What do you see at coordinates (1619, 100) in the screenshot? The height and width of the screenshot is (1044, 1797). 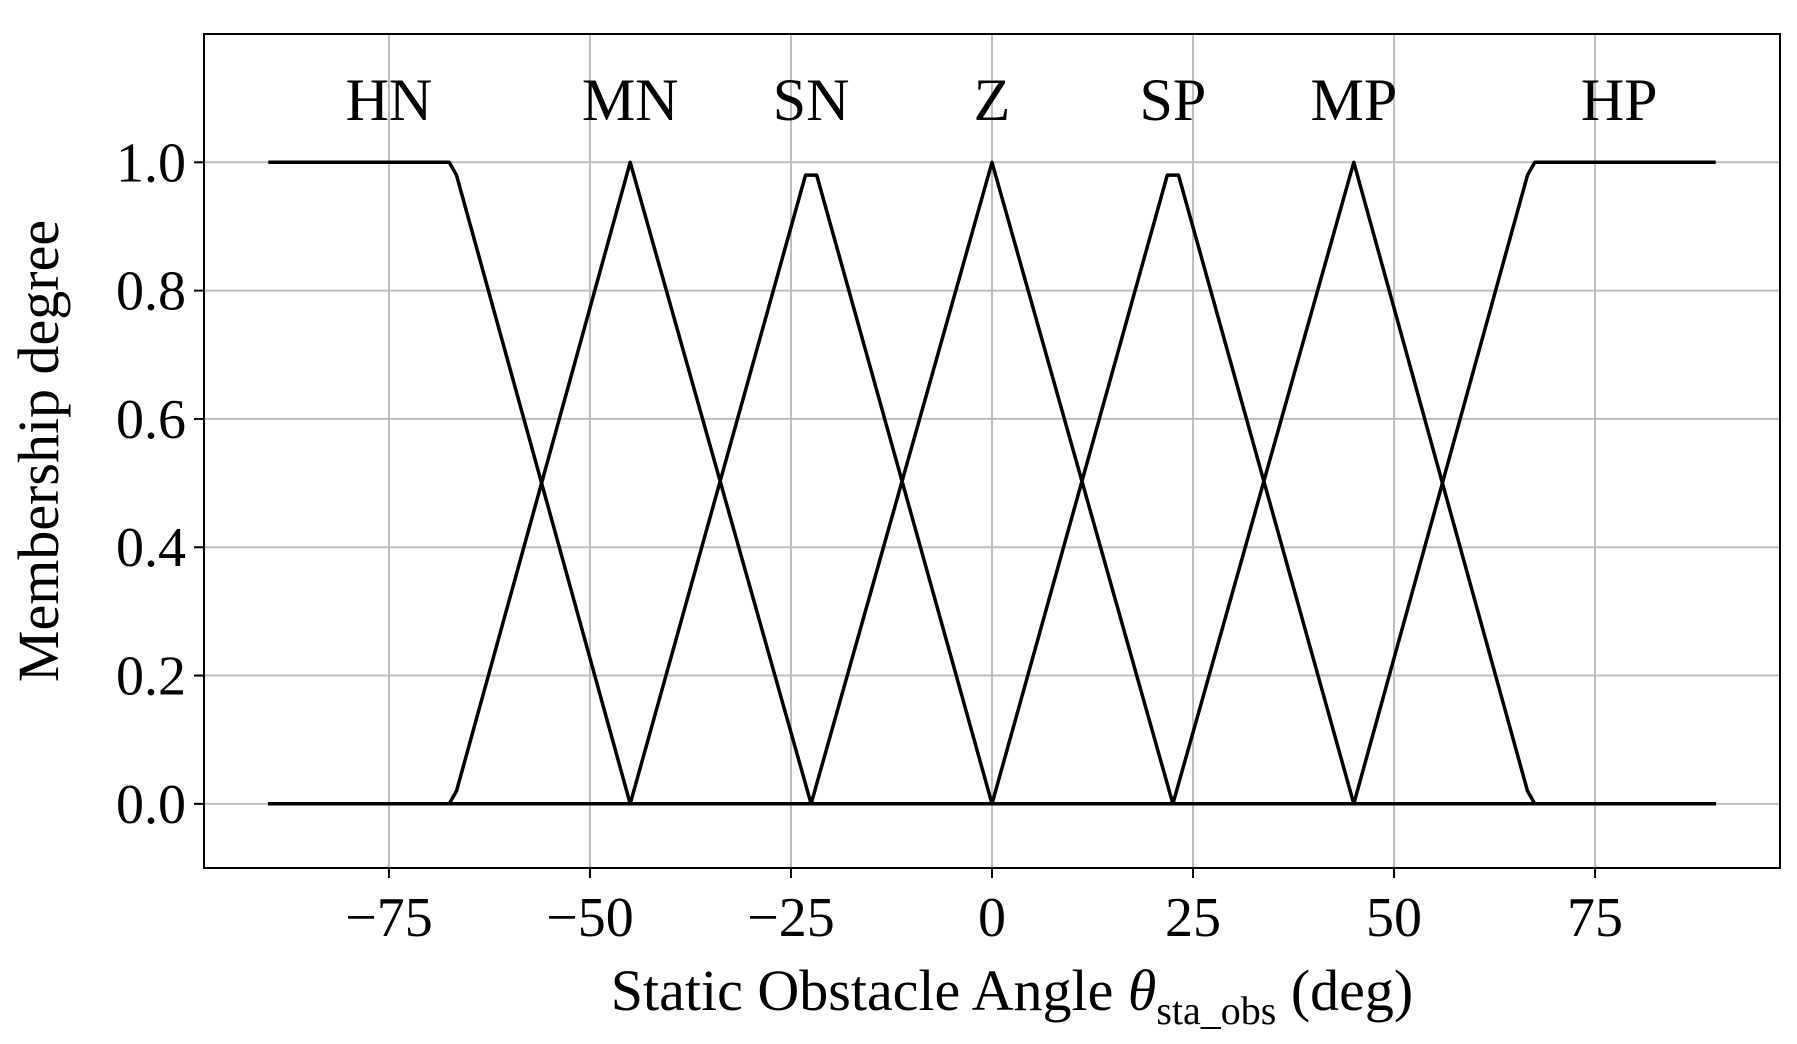 I see `set-label-hp: HP` at bounding box center [1619, 100].